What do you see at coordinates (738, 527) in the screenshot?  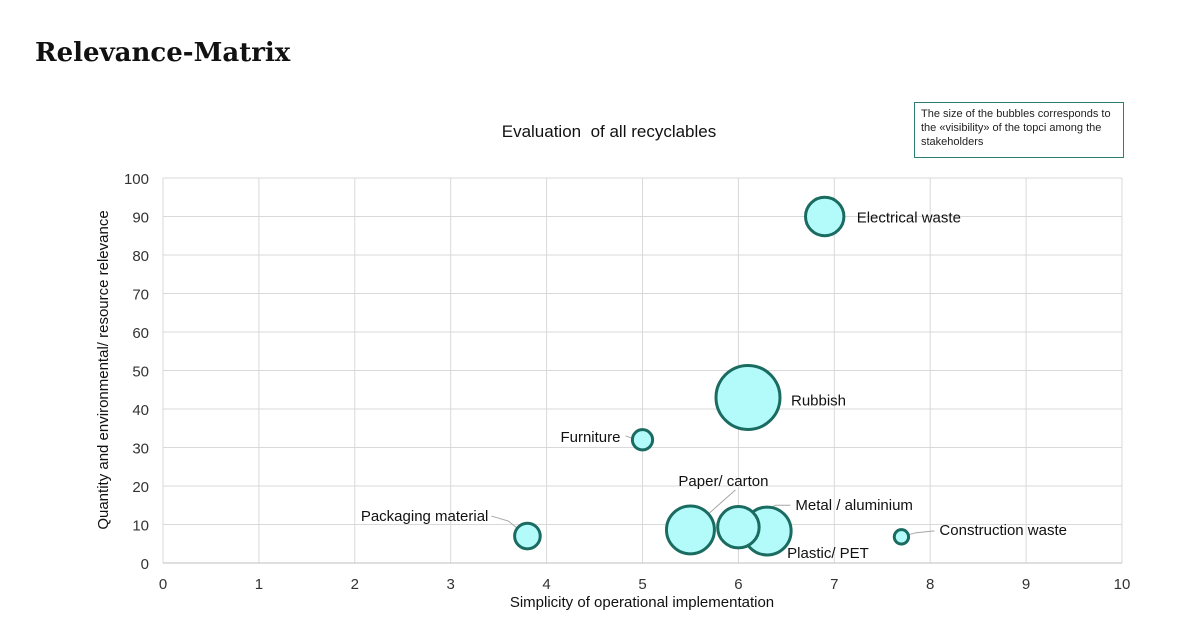 I see `bubble-metal-aluminium` at bounding box center [738, 527].